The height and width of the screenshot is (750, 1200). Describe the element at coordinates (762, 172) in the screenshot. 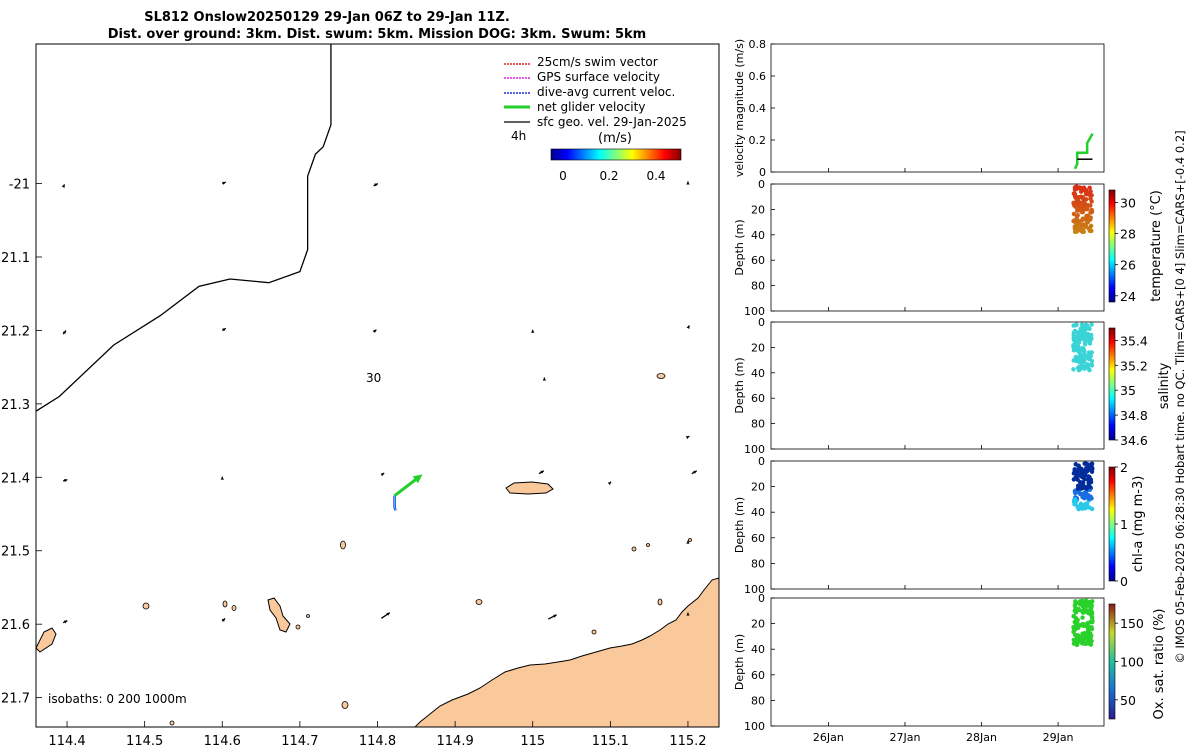

I see `velocity-y-tick-label: 0` at that location.